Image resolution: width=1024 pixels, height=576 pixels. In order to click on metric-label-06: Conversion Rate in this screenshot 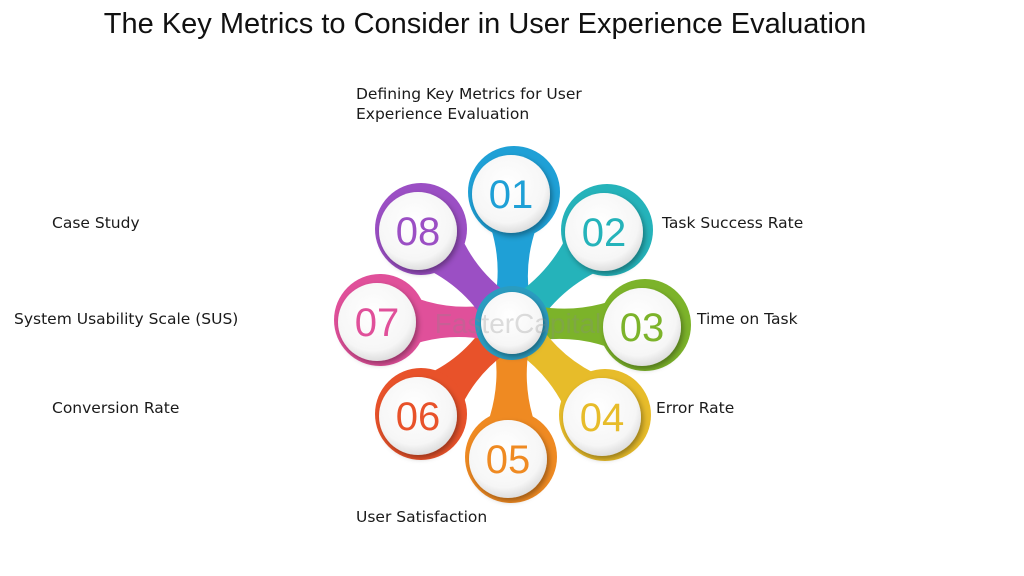, I will do `click(116, 408)`.